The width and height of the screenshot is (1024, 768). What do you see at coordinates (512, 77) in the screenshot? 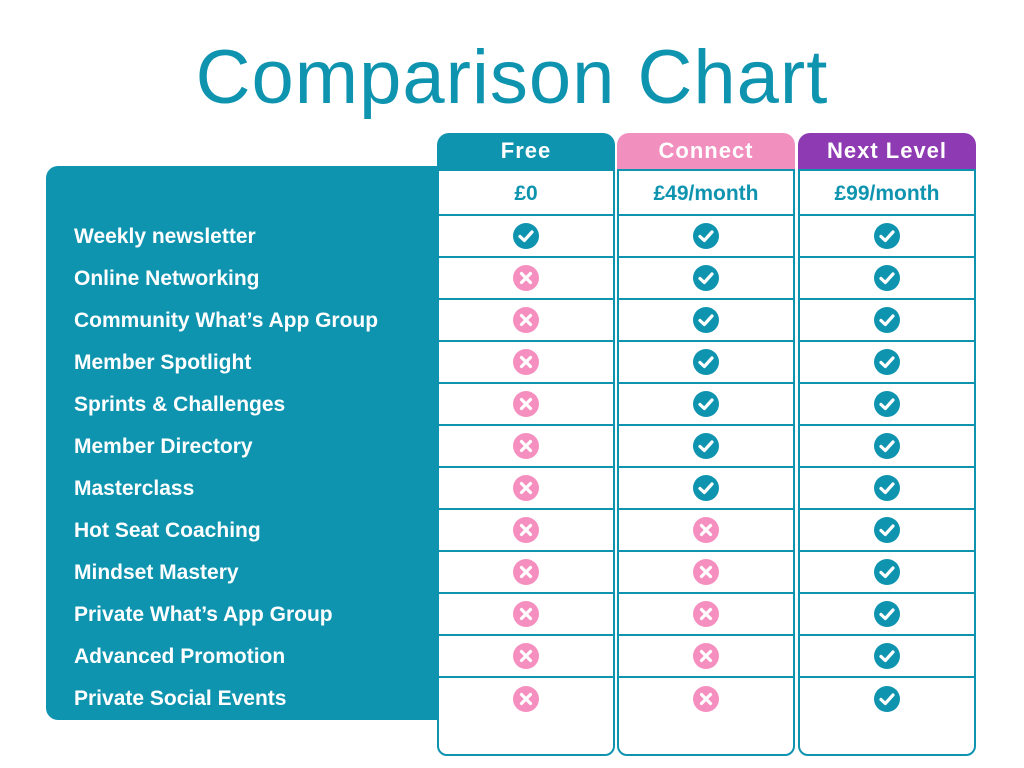
I see `chart-title: Comparison Chart` at bounding box center [512, 77].